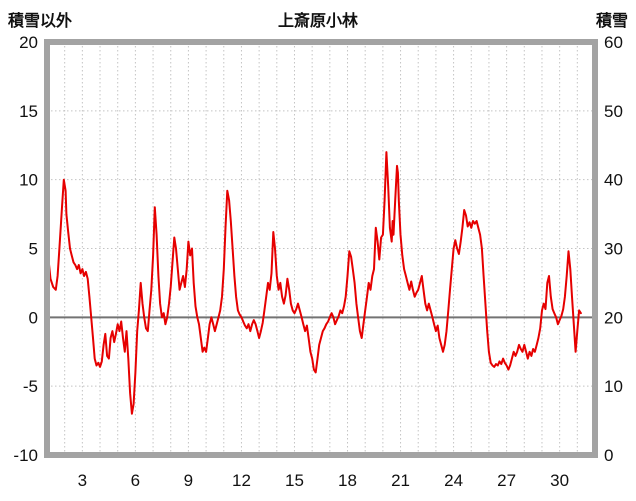  I want to click on left-axis-tick-label: -5, so click(30, 386).